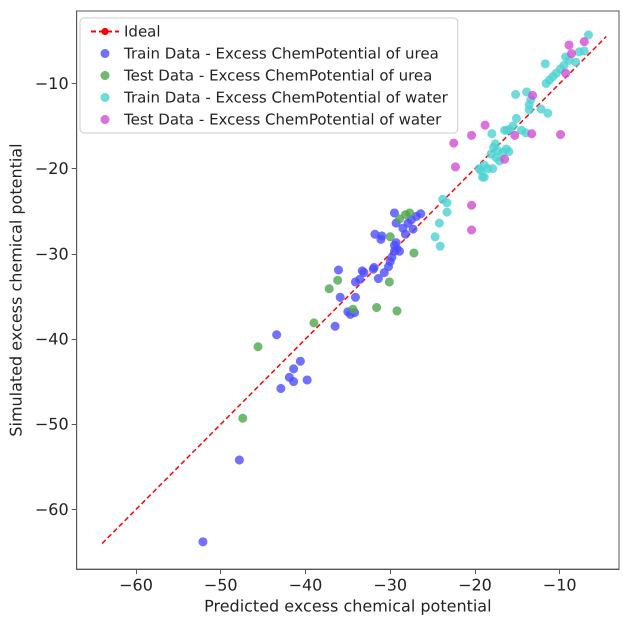  What do you see at coordinates (559, 585) in the screenshot?
I see `x-tick-label: −10` at bounding box center [559, 585].